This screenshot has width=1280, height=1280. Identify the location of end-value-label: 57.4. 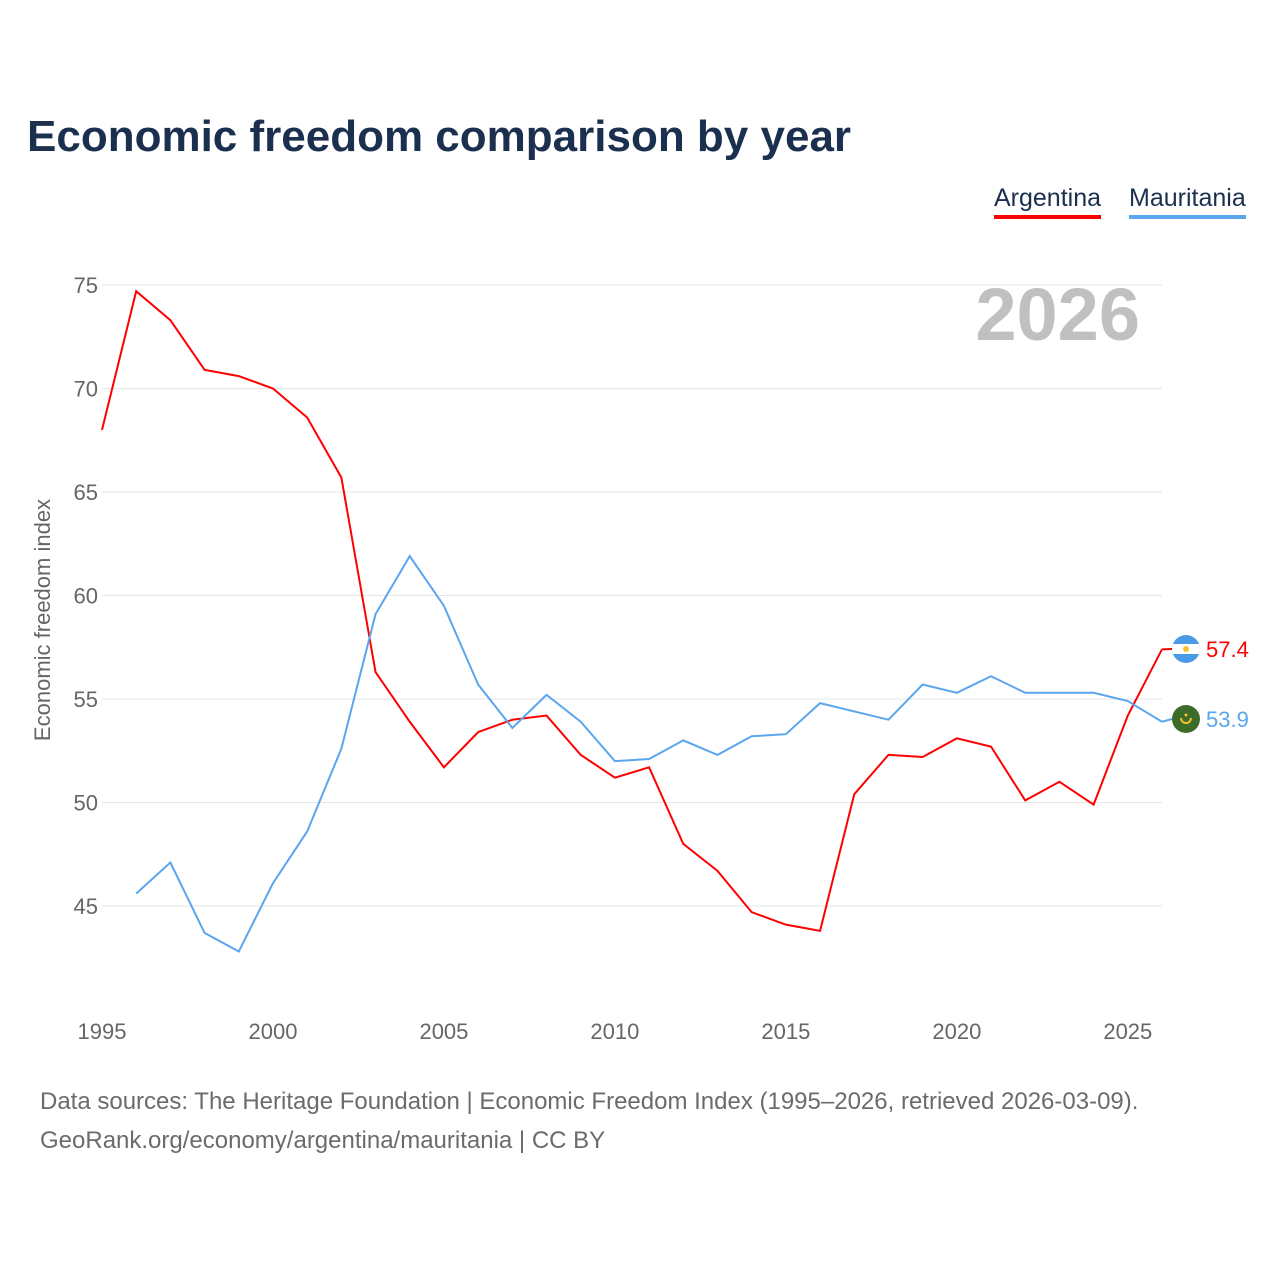
(1227, 649).